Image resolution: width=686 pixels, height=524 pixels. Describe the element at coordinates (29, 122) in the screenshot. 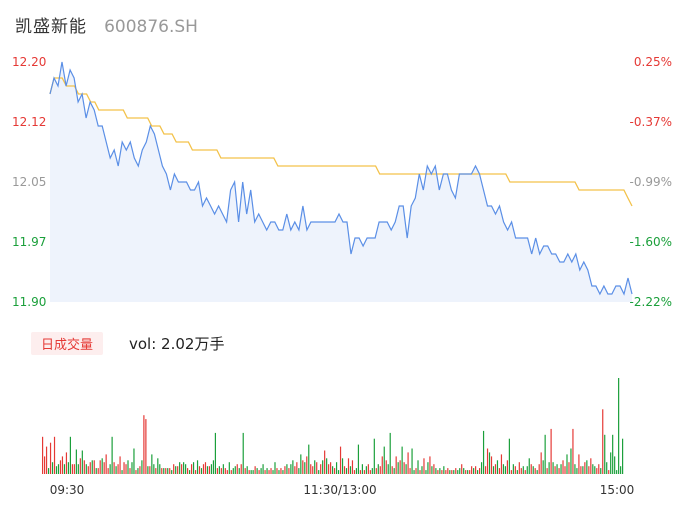

I see `y-tick-label: 12.12` at that location.